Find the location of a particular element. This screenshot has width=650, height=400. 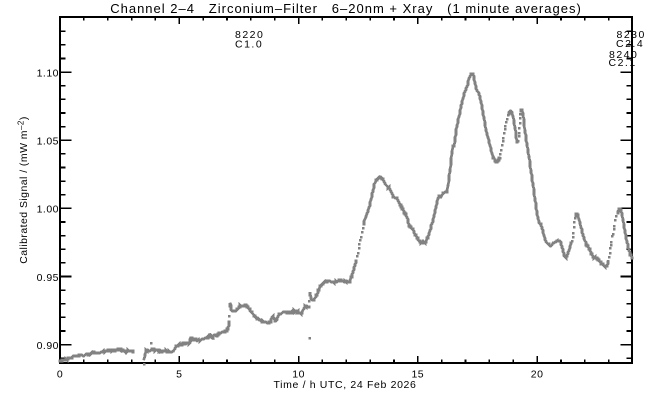

svg-text: 1.10 is located at coordinates (48, 74).